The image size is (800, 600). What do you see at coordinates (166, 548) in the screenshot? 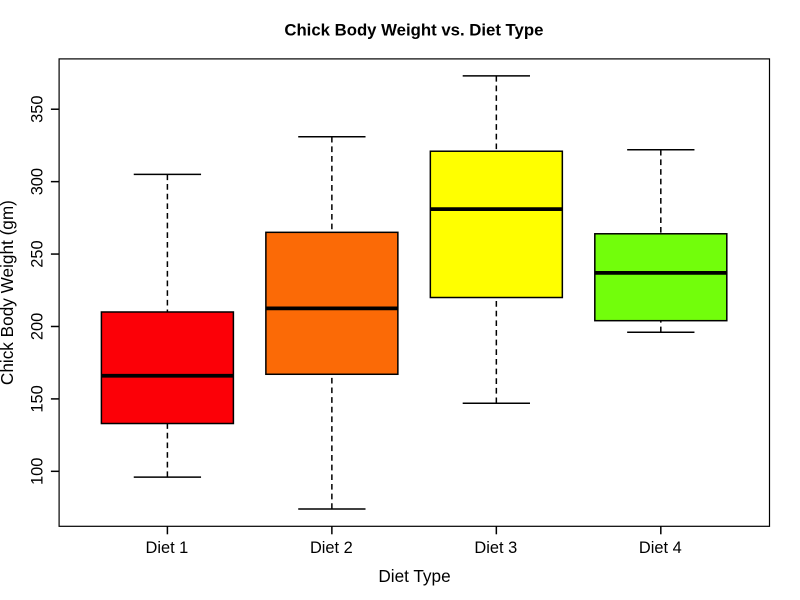
I see `svg-text: Diet 1` at bounding box center [166, 548].